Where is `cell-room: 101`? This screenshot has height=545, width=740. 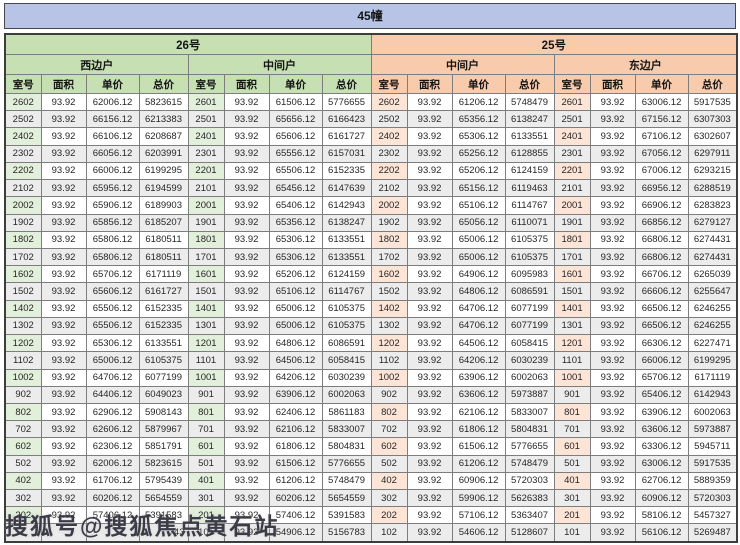 cell-room: 101 is located at coordinates (206, 533).